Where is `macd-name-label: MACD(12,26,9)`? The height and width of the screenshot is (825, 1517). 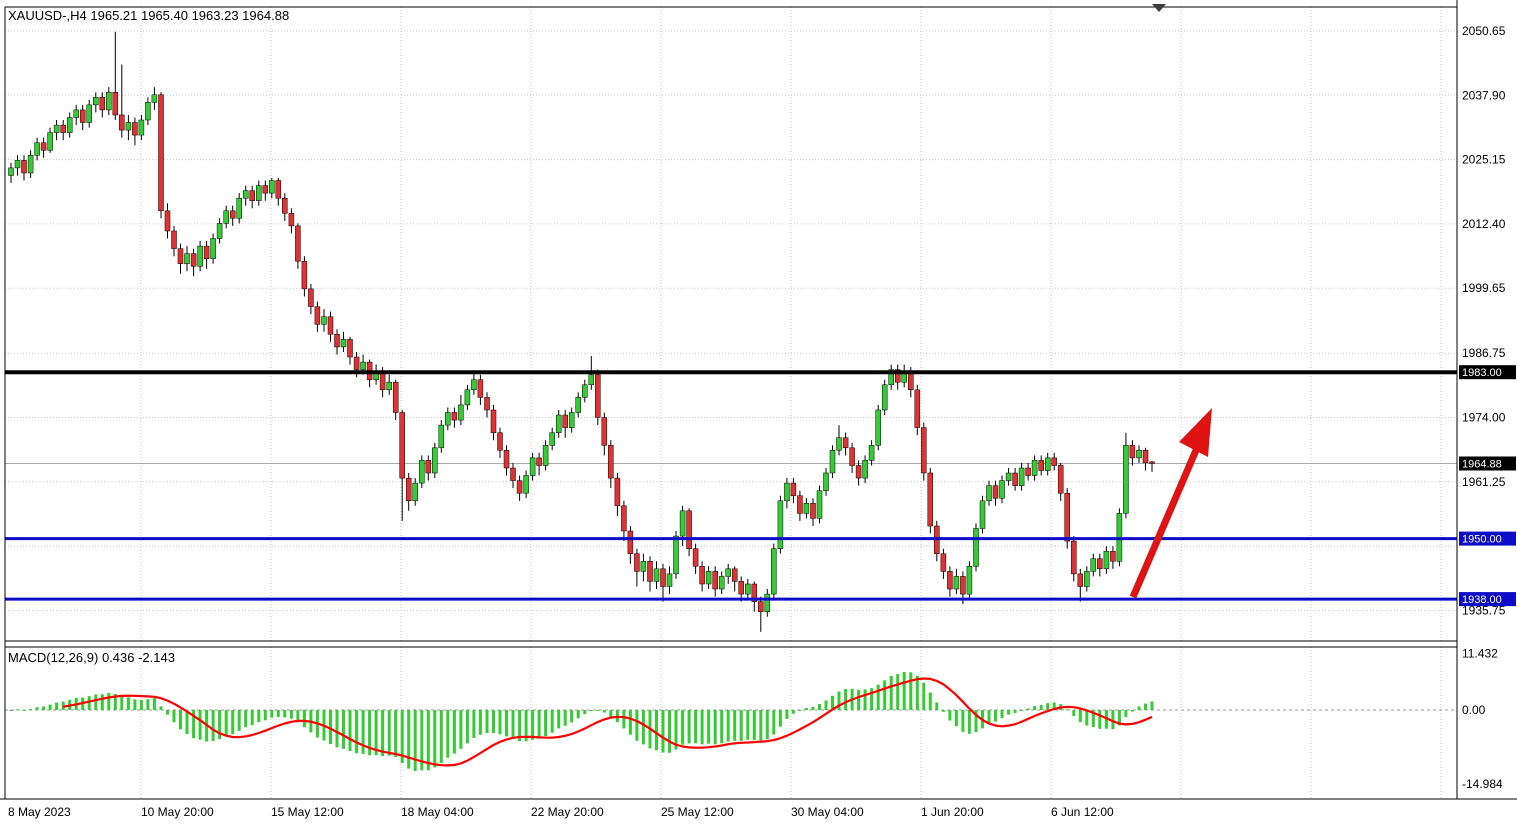
macd-name-label: MACD(12,26,9) is located at coordinates (53, 657).